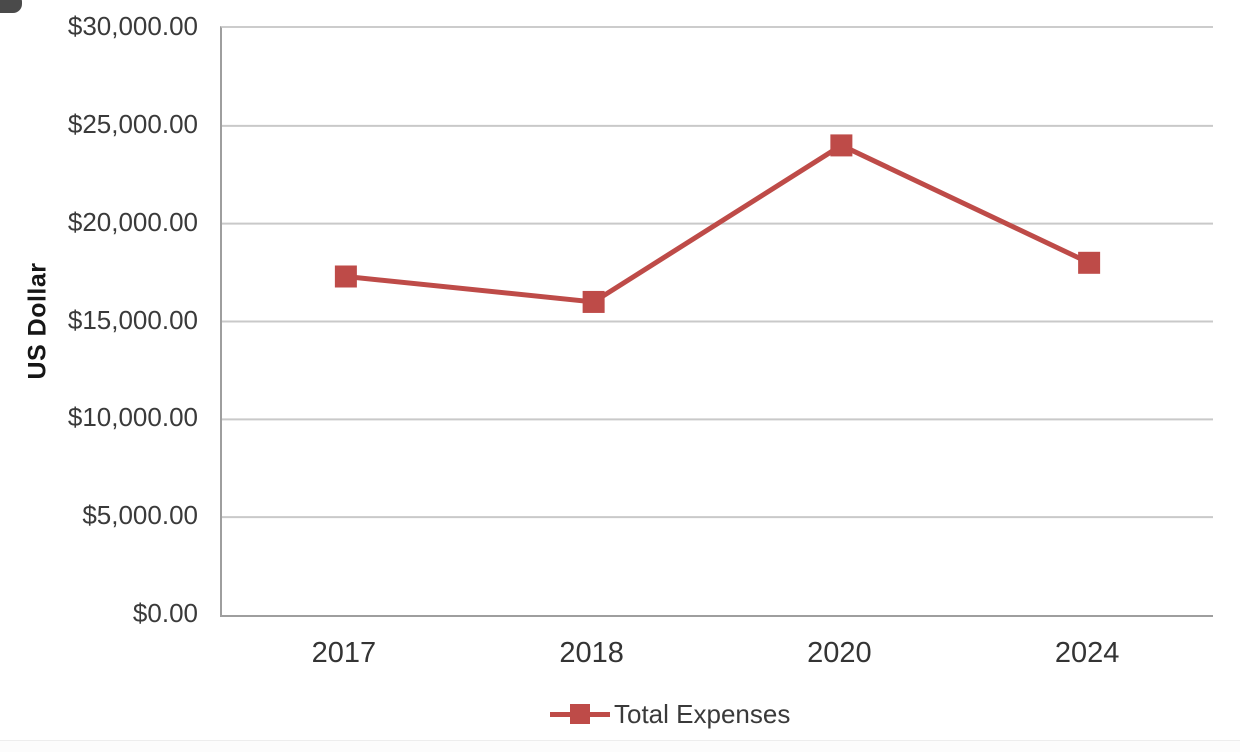  What do you see at coordinates (132, 319) in the screenshot?
I see `y-tick-label: $15,000.00` at bounding box center [132, 319].